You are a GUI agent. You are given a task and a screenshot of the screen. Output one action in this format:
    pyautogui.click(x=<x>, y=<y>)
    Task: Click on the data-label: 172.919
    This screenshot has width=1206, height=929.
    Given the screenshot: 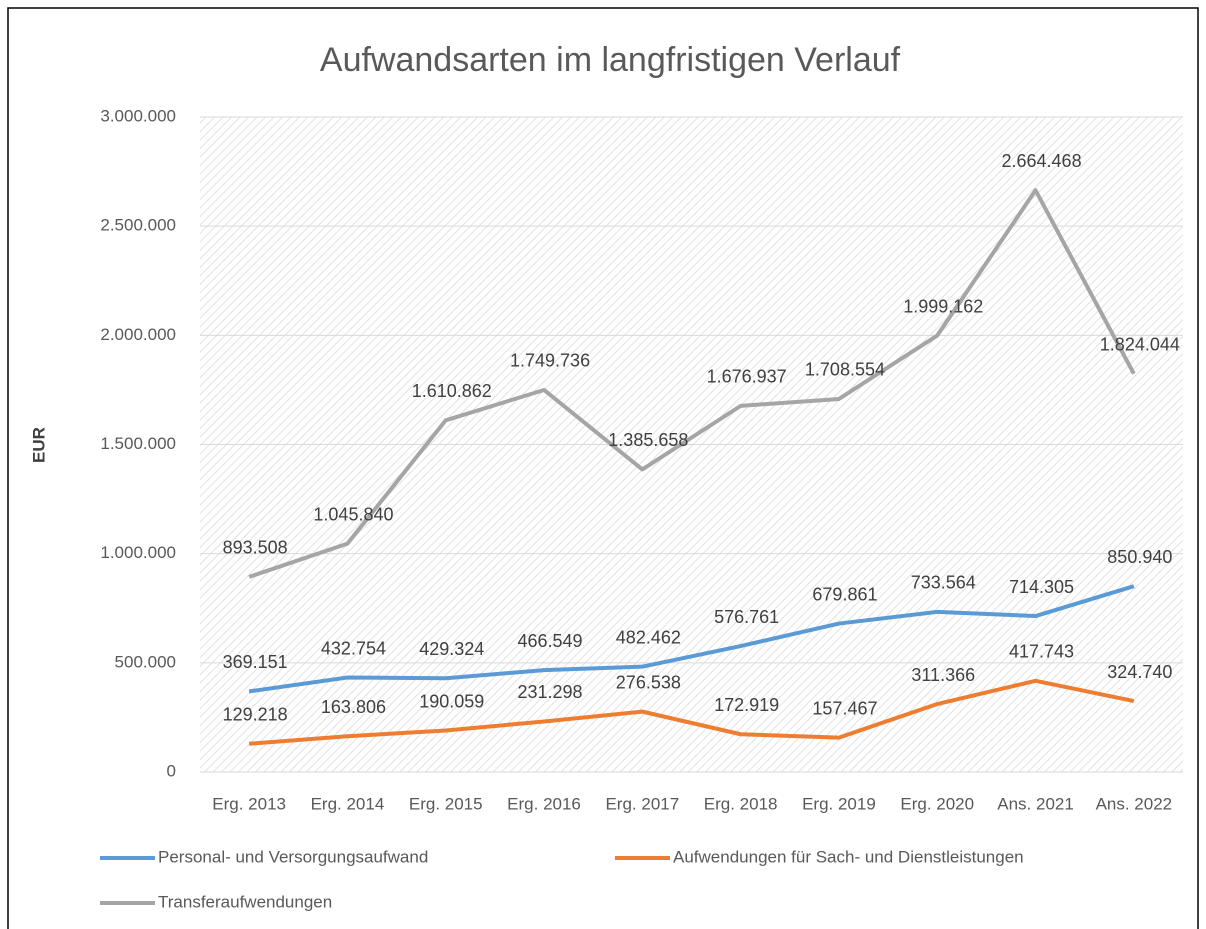 What is the action you would take?
    pyautogui.click(x=746, y=705)
    